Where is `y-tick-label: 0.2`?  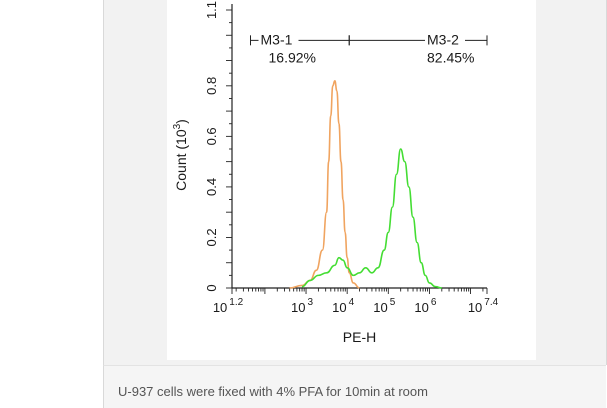 y-tick-label: 0.2 is located at coordinates (211, 237).